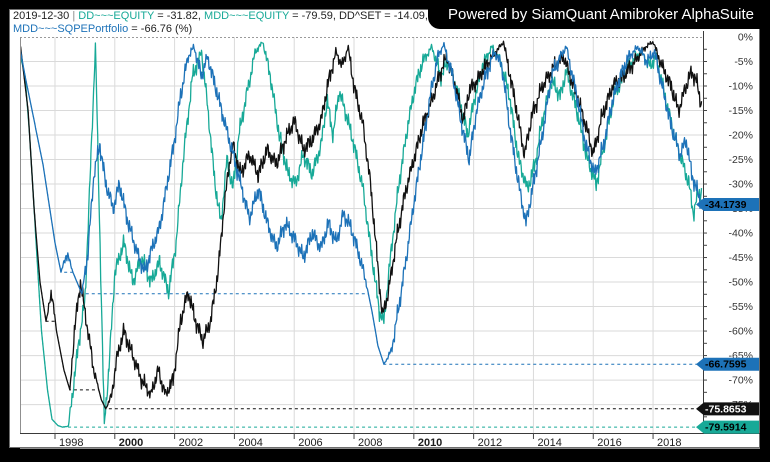 The width and height of the screenshot is (770, 462). What do you see at coordinates (250, 443) in the screenshot?
I see `x-tick-label: 2004` at bounding box center [250, 443].